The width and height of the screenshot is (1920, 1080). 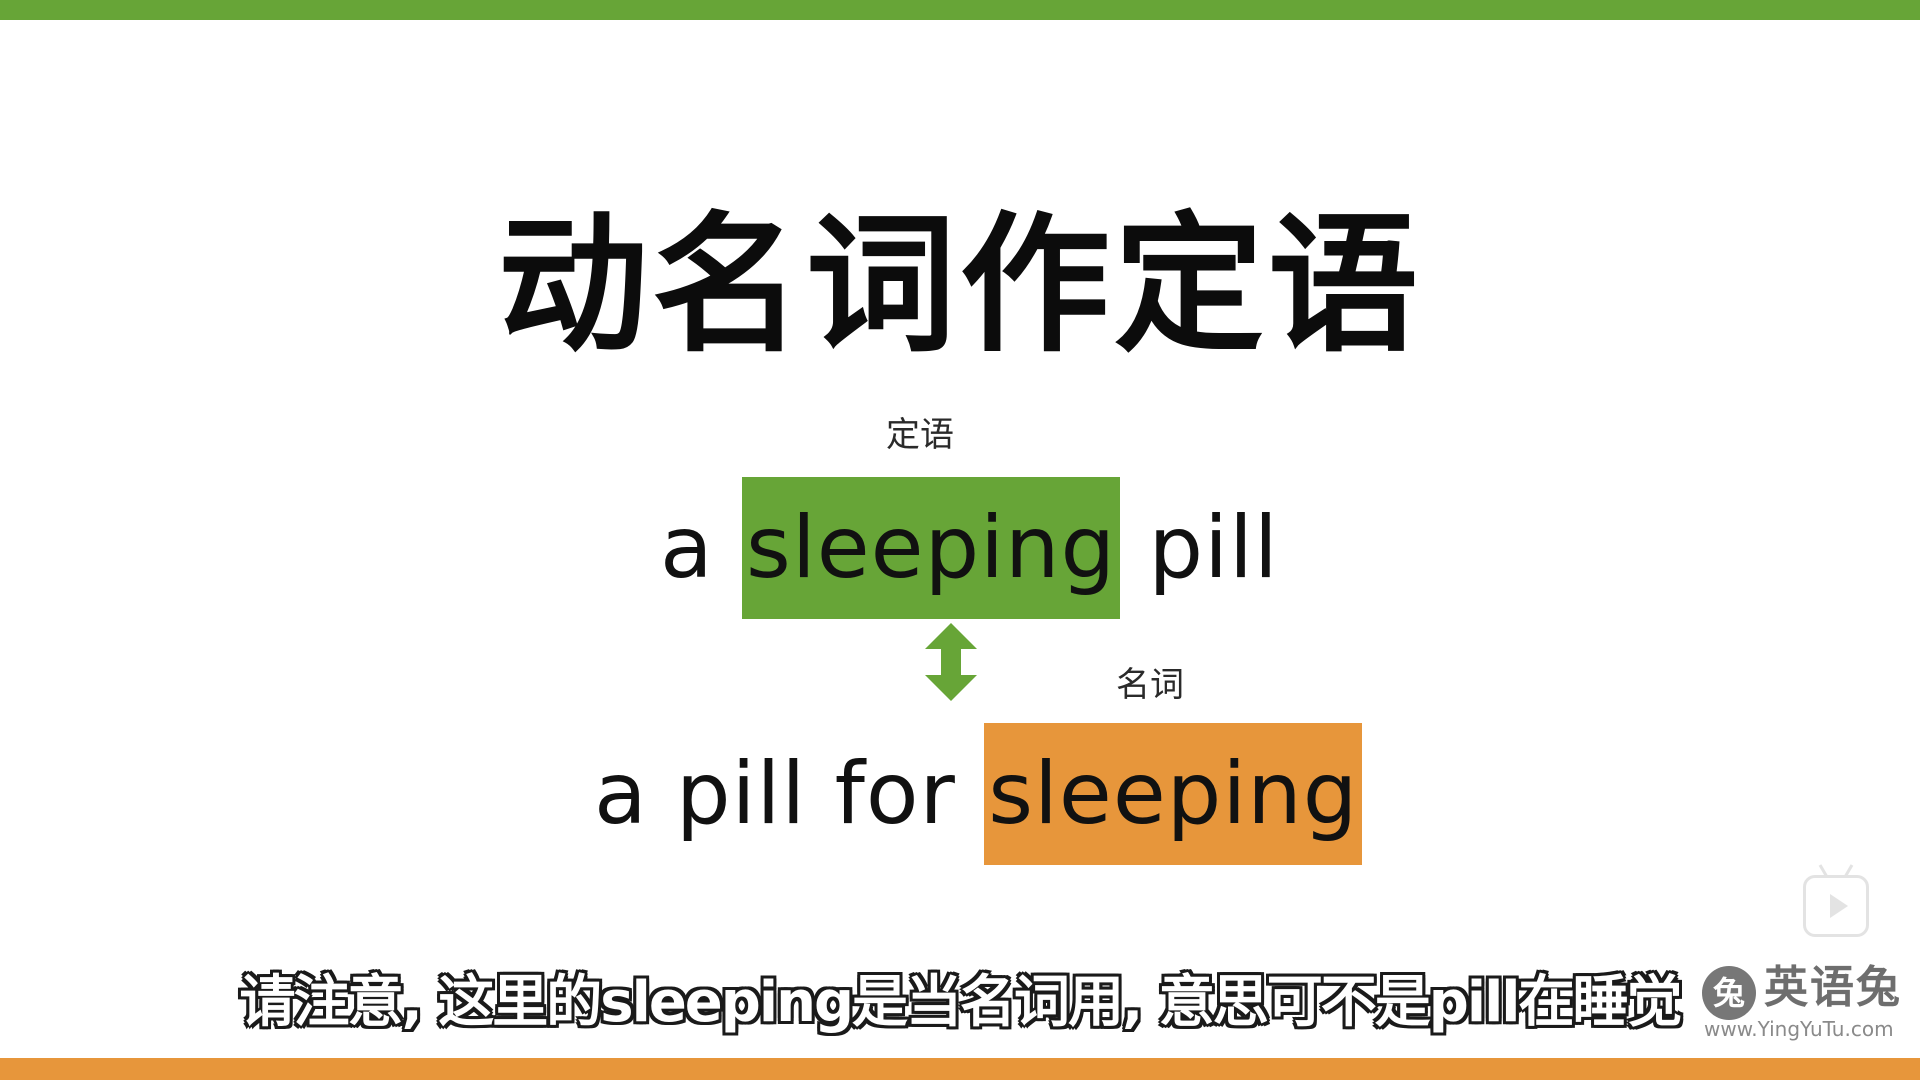 What do you see at coordinates (920, 435) in the screenshot?
I see `attribute-tag: 定语` at bounding box center [920, 435].